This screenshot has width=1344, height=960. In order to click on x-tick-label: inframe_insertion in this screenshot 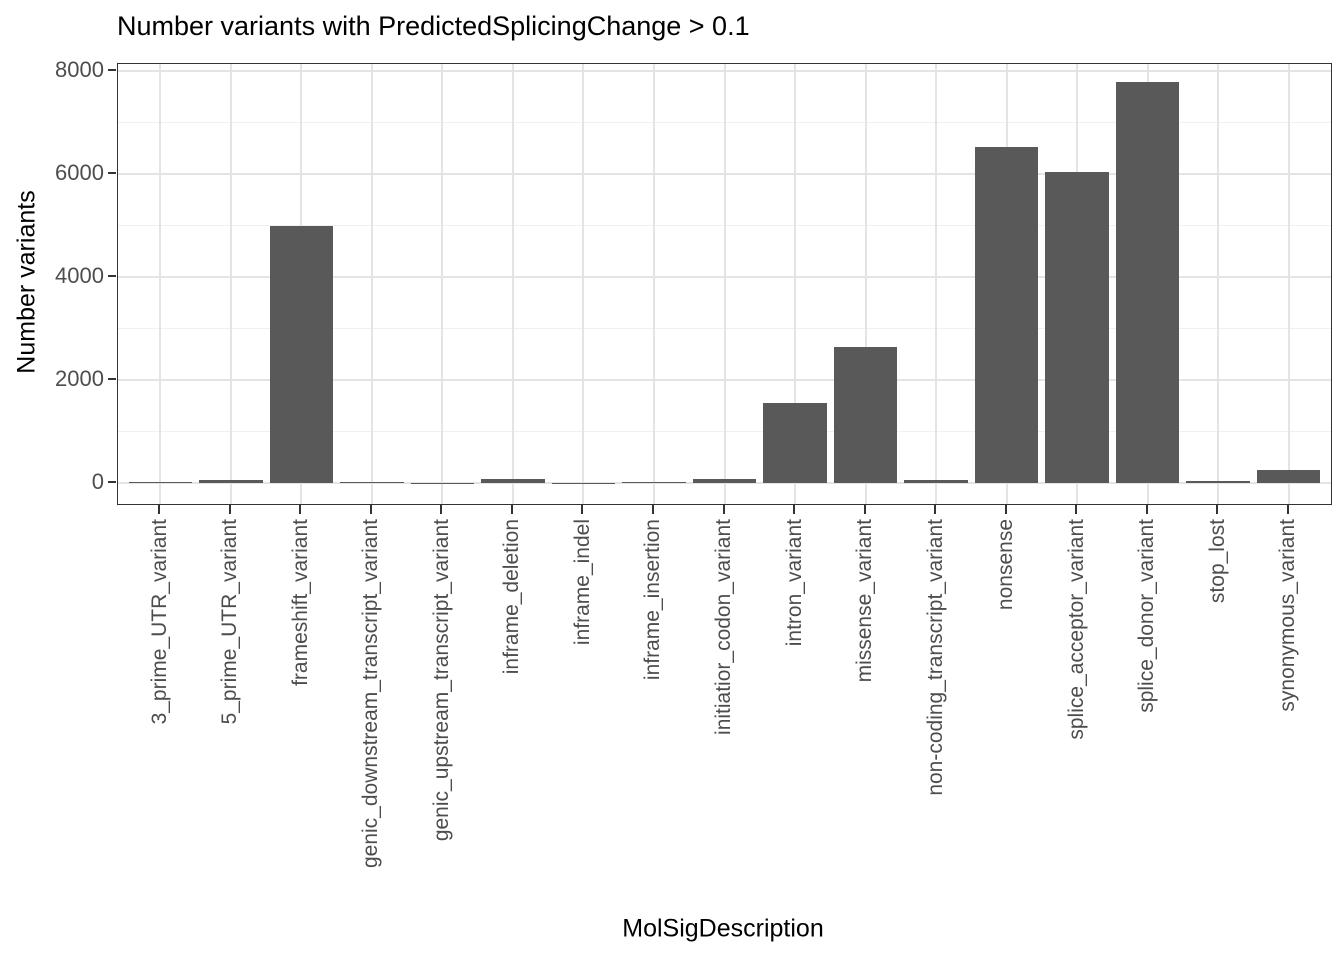, I will do `click(653, 600)`.